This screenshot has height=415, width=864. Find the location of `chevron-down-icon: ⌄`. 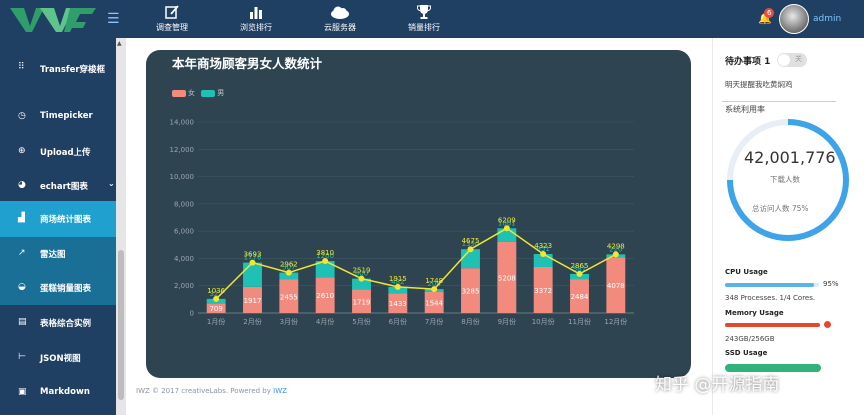

chevron-down-icon: ⌄ is located at coordinates (111, 183).